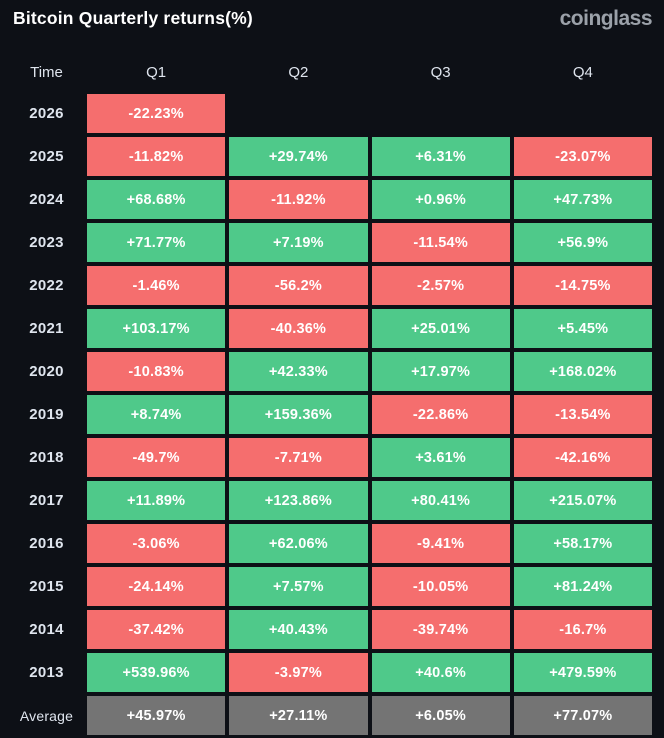  Describe the element at coordinates (440, 586) in the screenshot. I see `return-cell-2015-Q3: -10.05%` at that location.